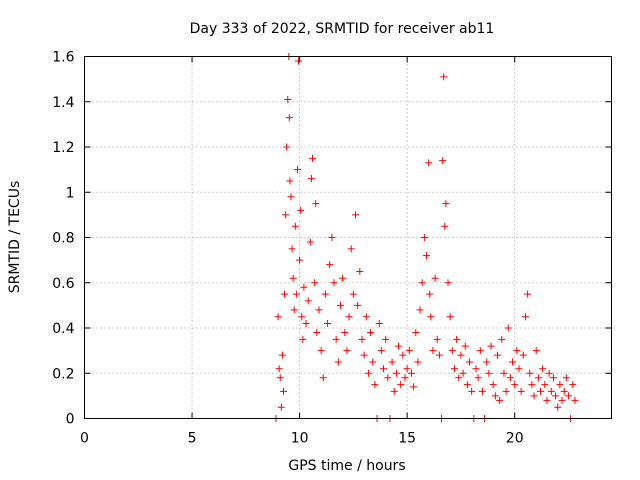  I want to click on x-axis-label: GPS time / hours, so click(346, 466).